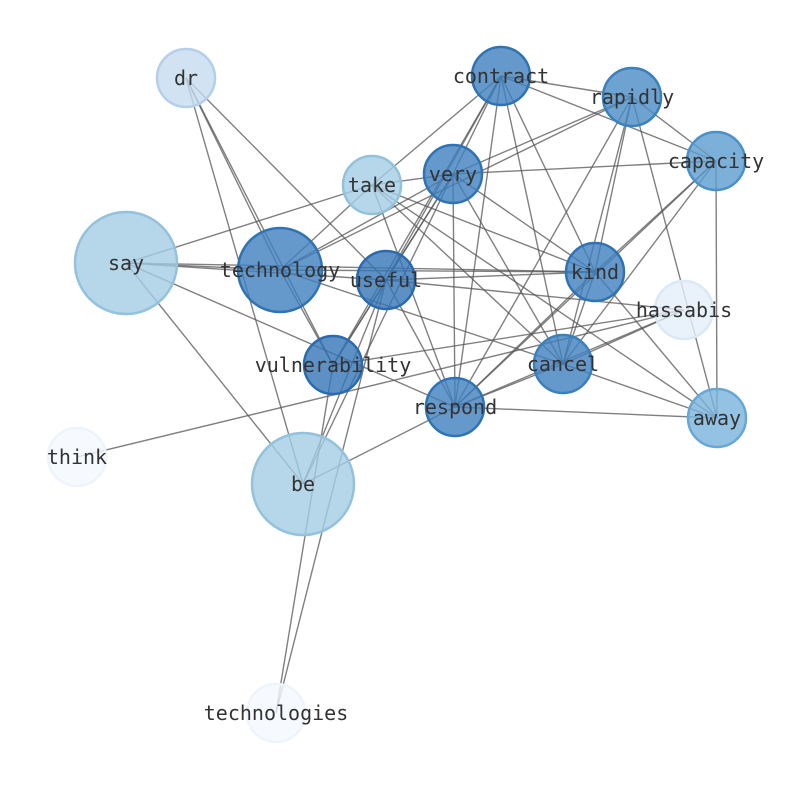 This screenshot has width=794, height=790. I want to click on node-label: say, so click(126, 263).